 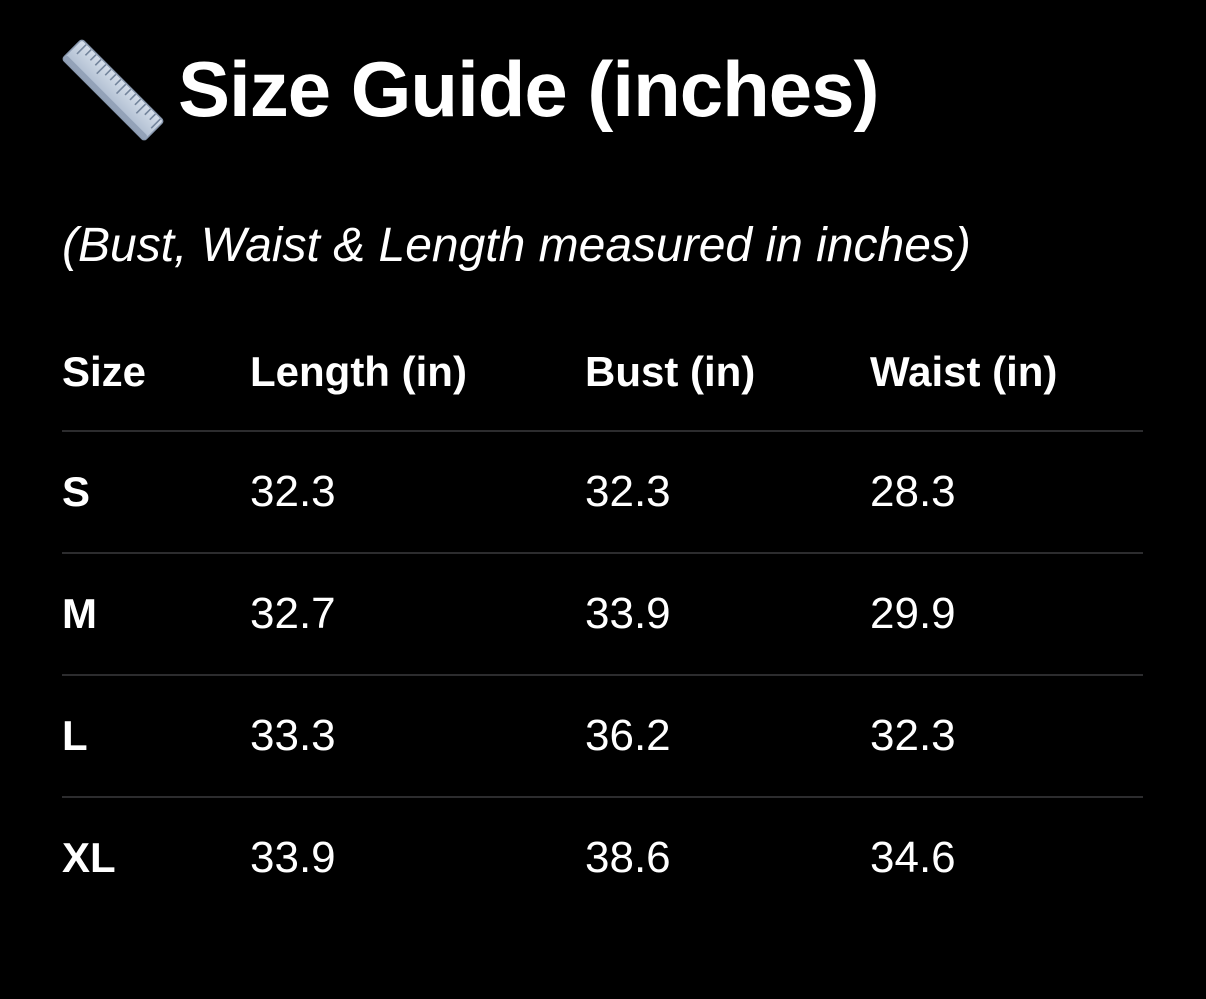 I want to click on table-header-row: Size Length (in) Bust (in) Waist (in), so click(x=602, y=390).